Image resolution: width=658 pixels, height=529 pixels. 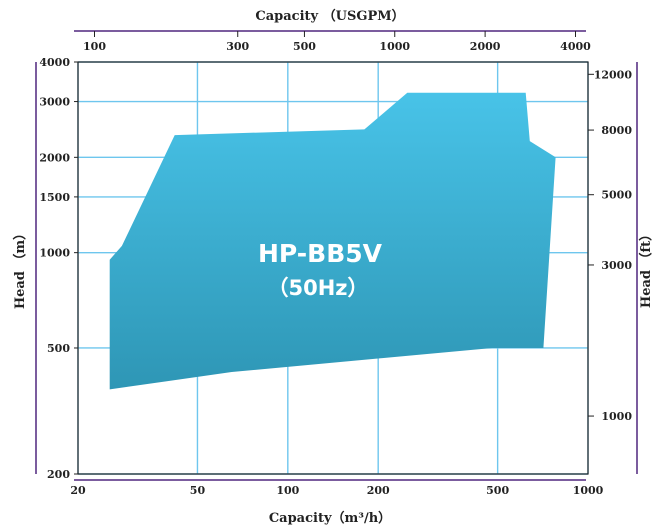 What do you see at coordinates (58, 474) in the screenshot?
I see `y-tick-label: 200` at bounding box center [58, 474].